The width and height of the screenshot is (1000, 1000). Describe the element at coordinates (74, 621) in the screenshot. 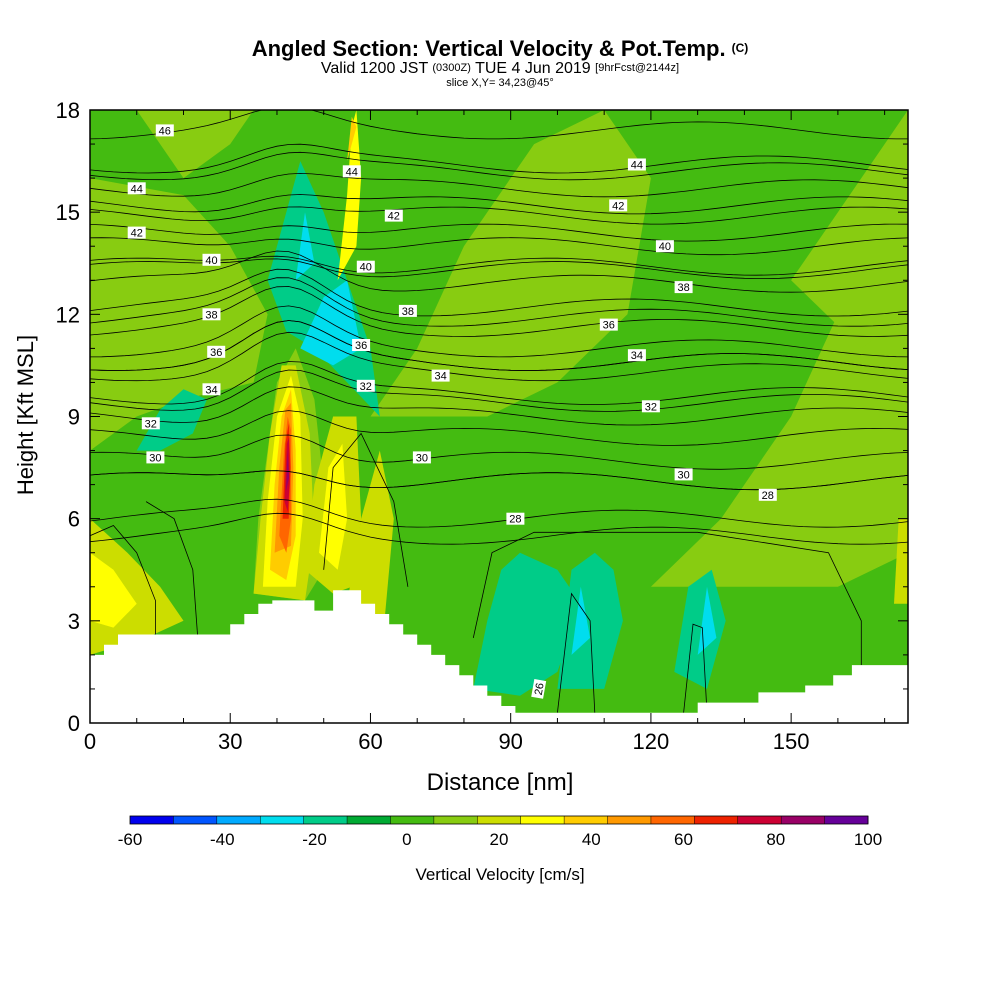

I see `y-tick-label: 3` at that location.